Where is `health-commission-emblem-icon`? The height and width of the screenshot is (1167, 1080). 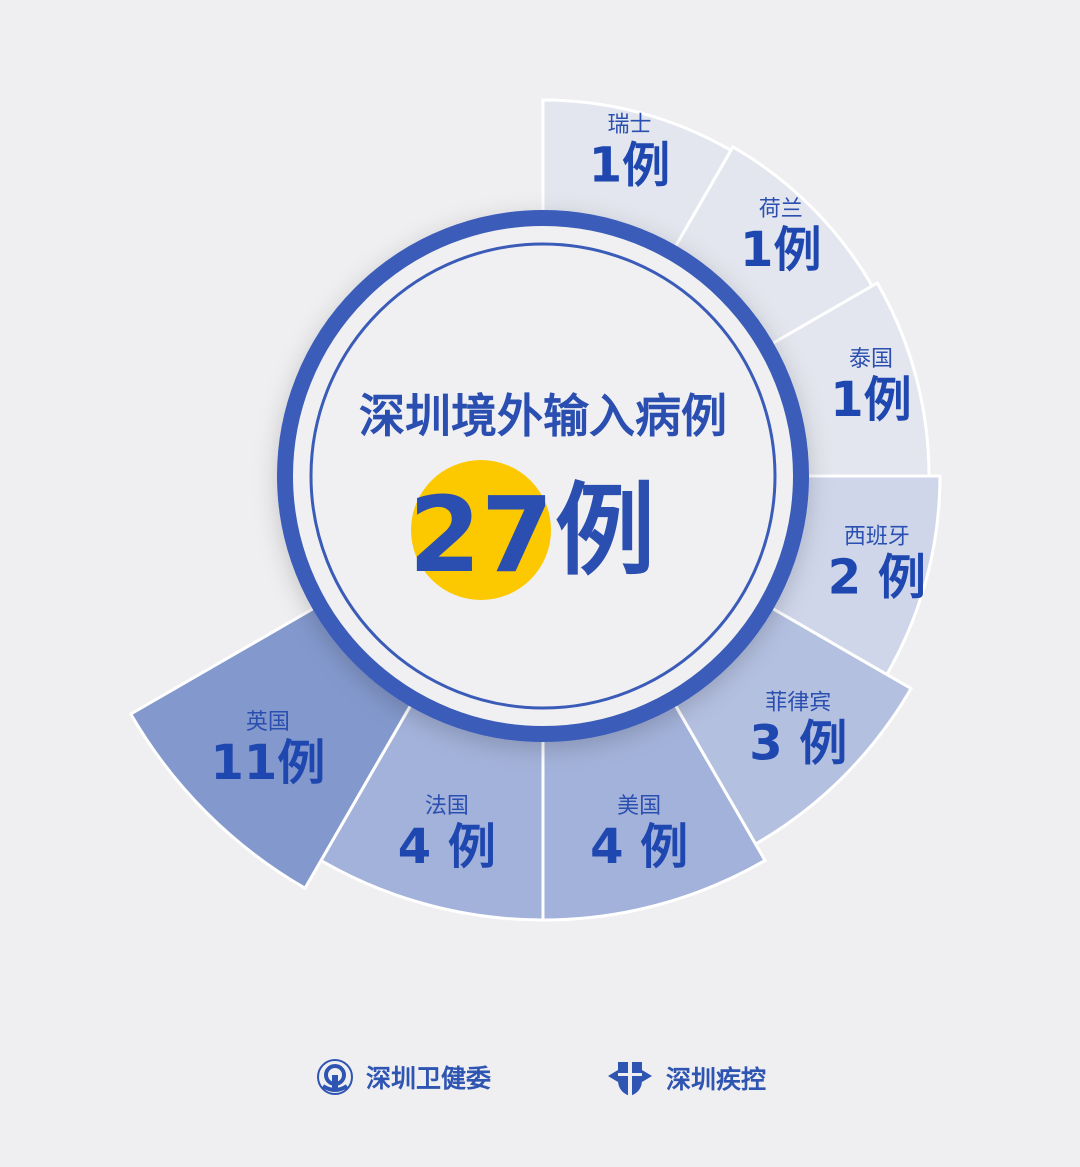 health-commission-emblem-icon is located at coordinates (335, 1077).